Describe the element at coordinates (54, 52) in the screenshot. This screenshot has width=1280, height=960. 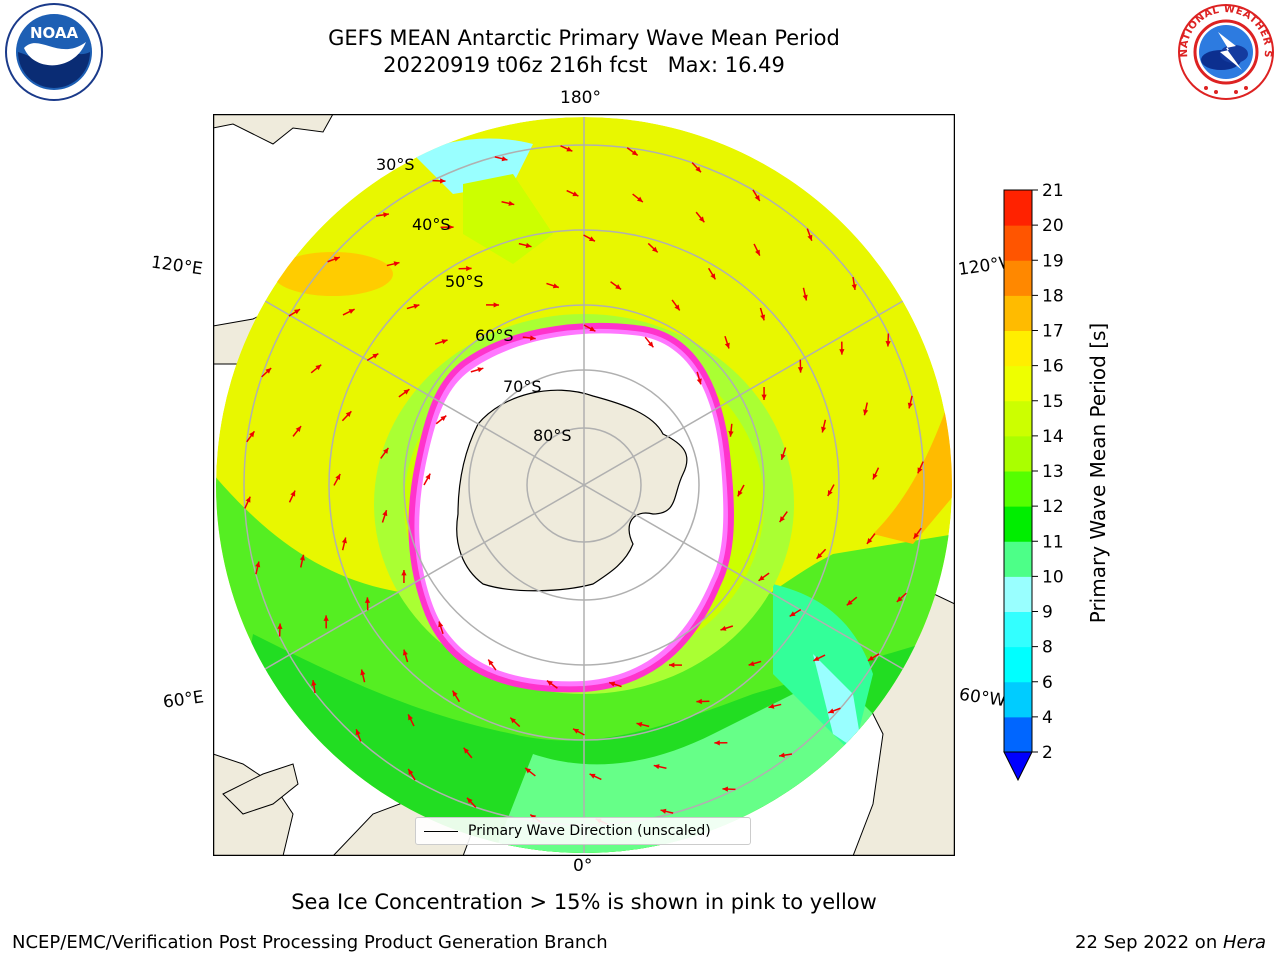
I see `noaa-logo: NOAA` at that location.